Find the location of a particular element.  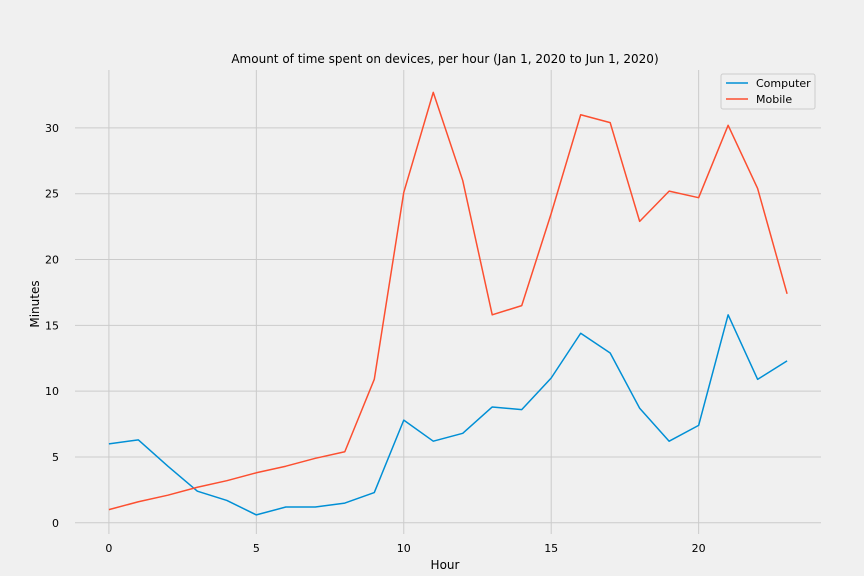

x-tick-label: 0 is located at coordinates (108, 548).